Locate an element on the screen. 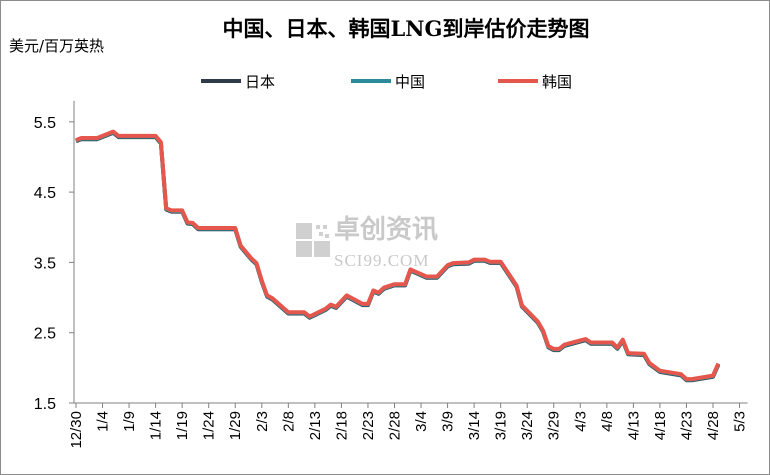 This screenshot has width=770, height=475. x-tick-label: 4/18 is located at coordinates (660, 425).